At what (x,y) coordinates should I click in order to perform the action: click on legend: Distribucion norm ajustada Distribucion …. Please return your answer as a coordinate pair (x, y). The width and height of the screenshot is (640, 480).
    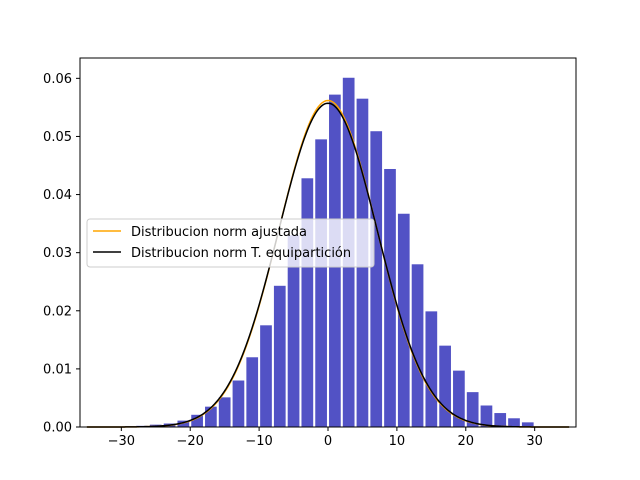
    Looking at the image, I should click on (230, 243).